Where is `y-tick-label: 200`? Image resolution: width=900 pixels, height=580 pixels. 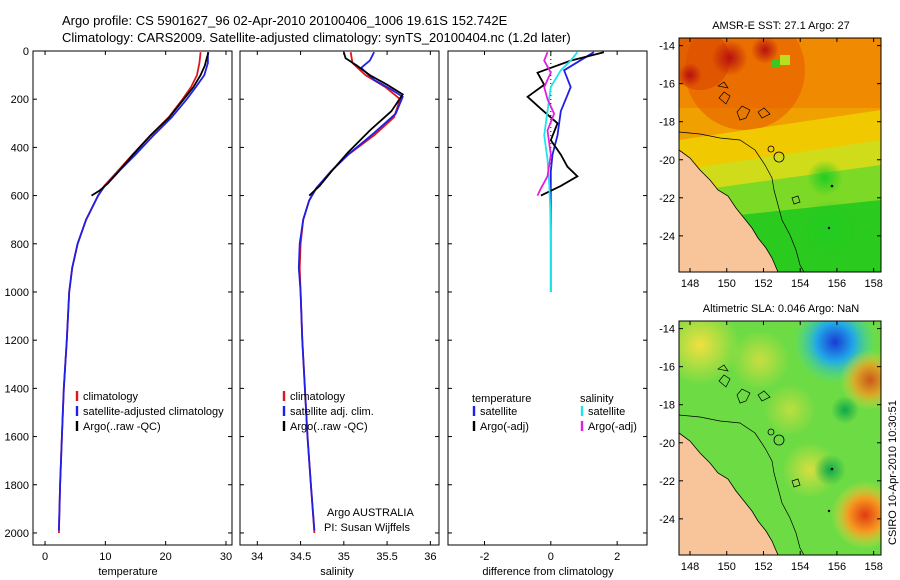
y-tick-label: 200 is located at coordinates (20, 100).